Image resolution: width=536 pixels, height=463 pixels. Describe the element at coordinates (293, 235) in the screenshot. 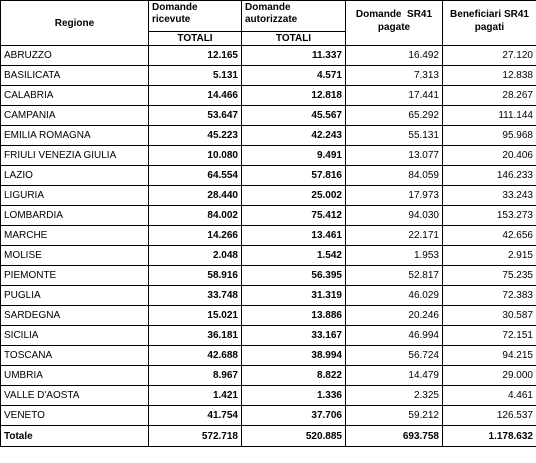

I see `authorized-cell: 13.461` at that location.